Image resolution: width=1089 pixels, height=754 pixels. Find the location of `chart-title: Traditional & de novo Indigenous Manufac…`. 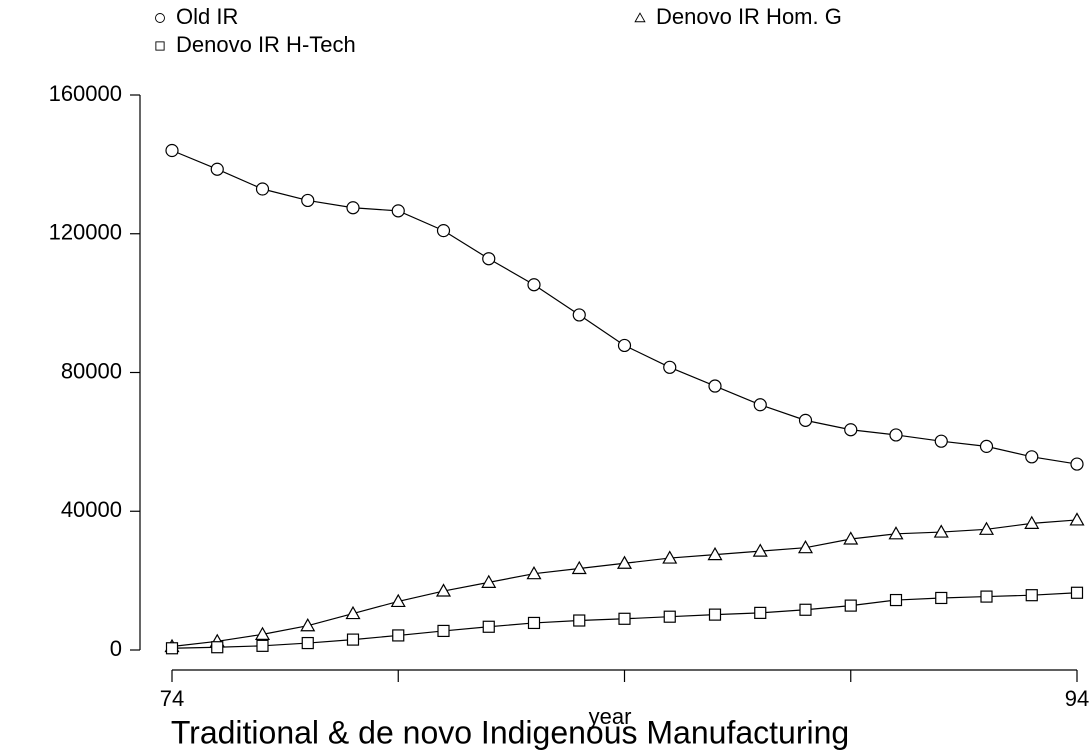

chart-title: Traditional & de novo Indigenous Manufac… is located at coordinates (510, 732).